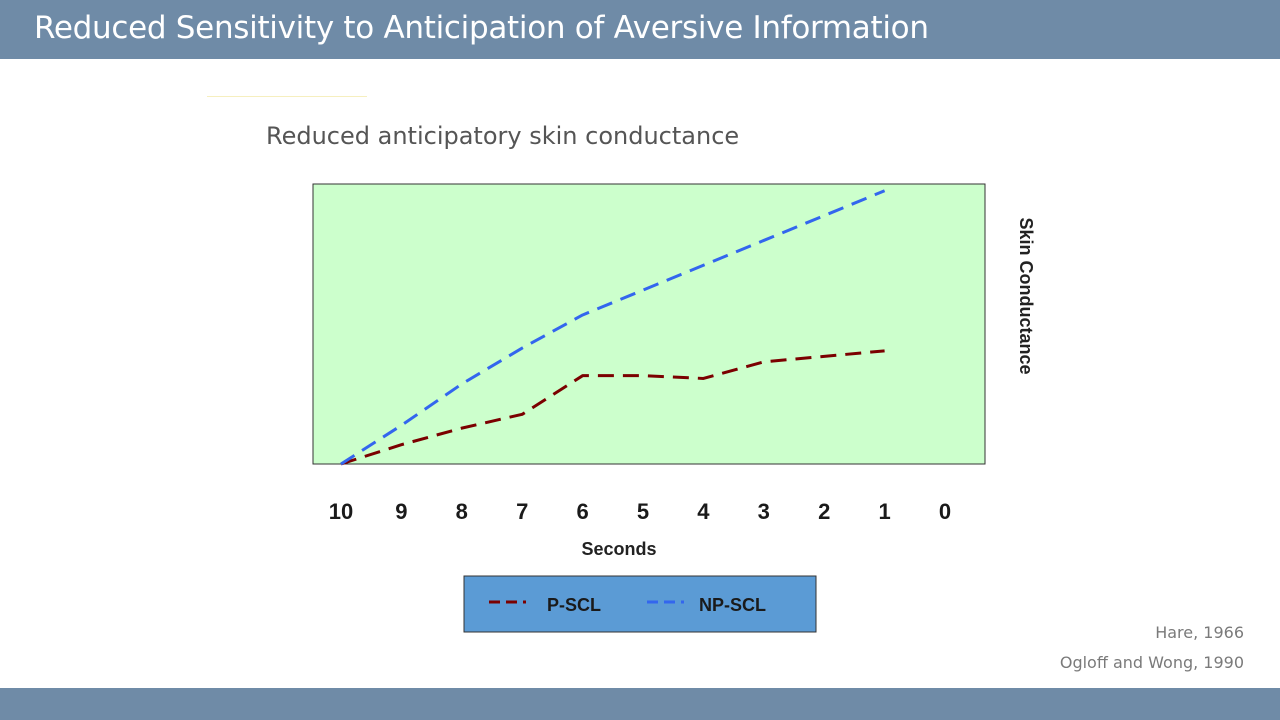  I want to click on x-tick-labels: 10 9 8 7 6 5 4 3 2 1 0, so click(640, 511).